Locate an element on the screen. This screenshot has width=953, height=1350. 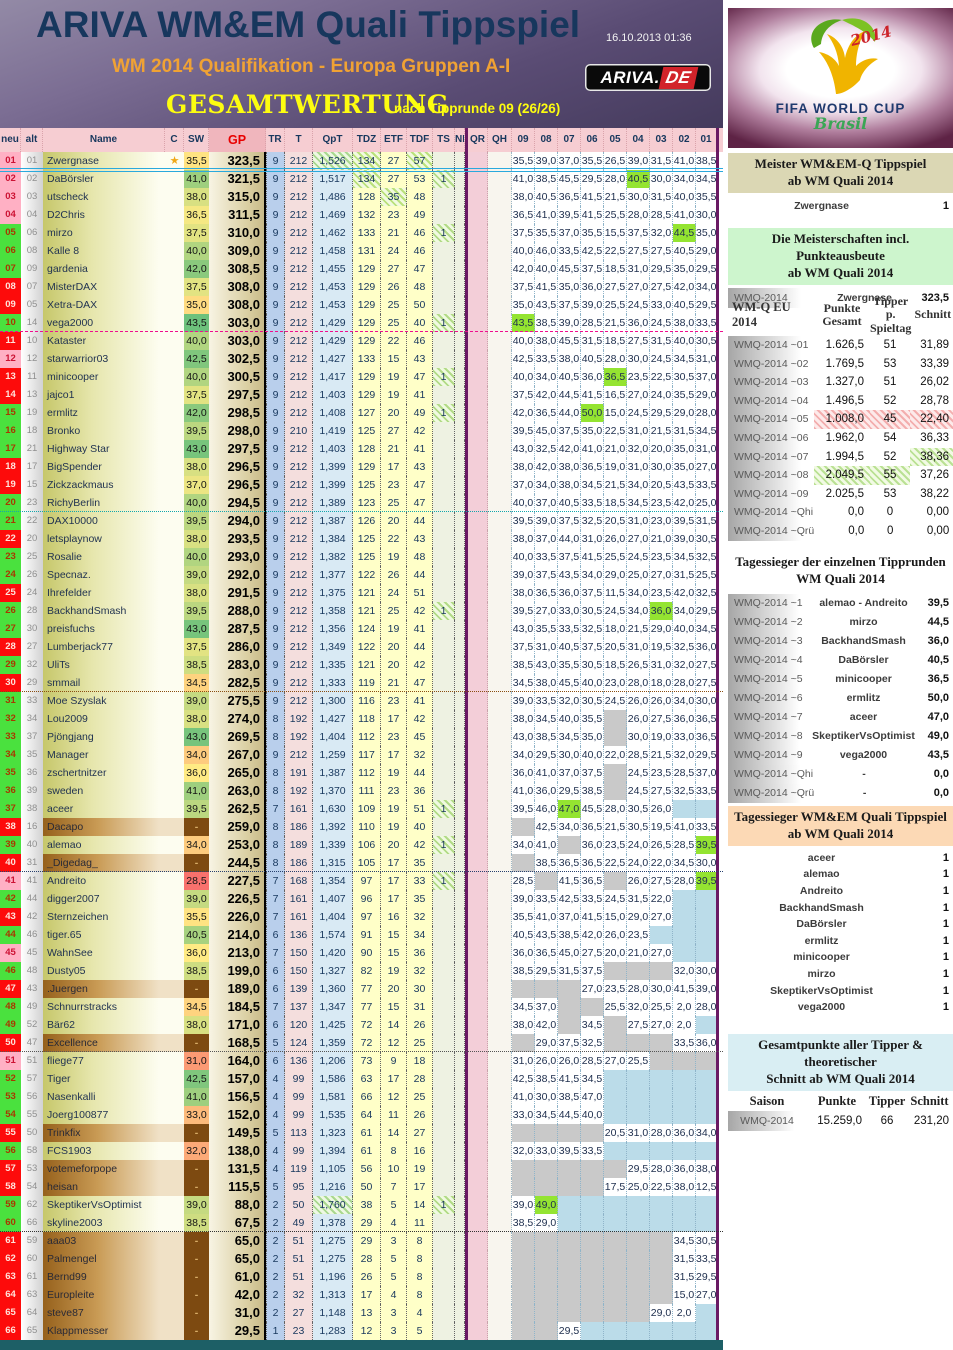
round-score-cell: 19,0 is located at coordinates (615, 467).